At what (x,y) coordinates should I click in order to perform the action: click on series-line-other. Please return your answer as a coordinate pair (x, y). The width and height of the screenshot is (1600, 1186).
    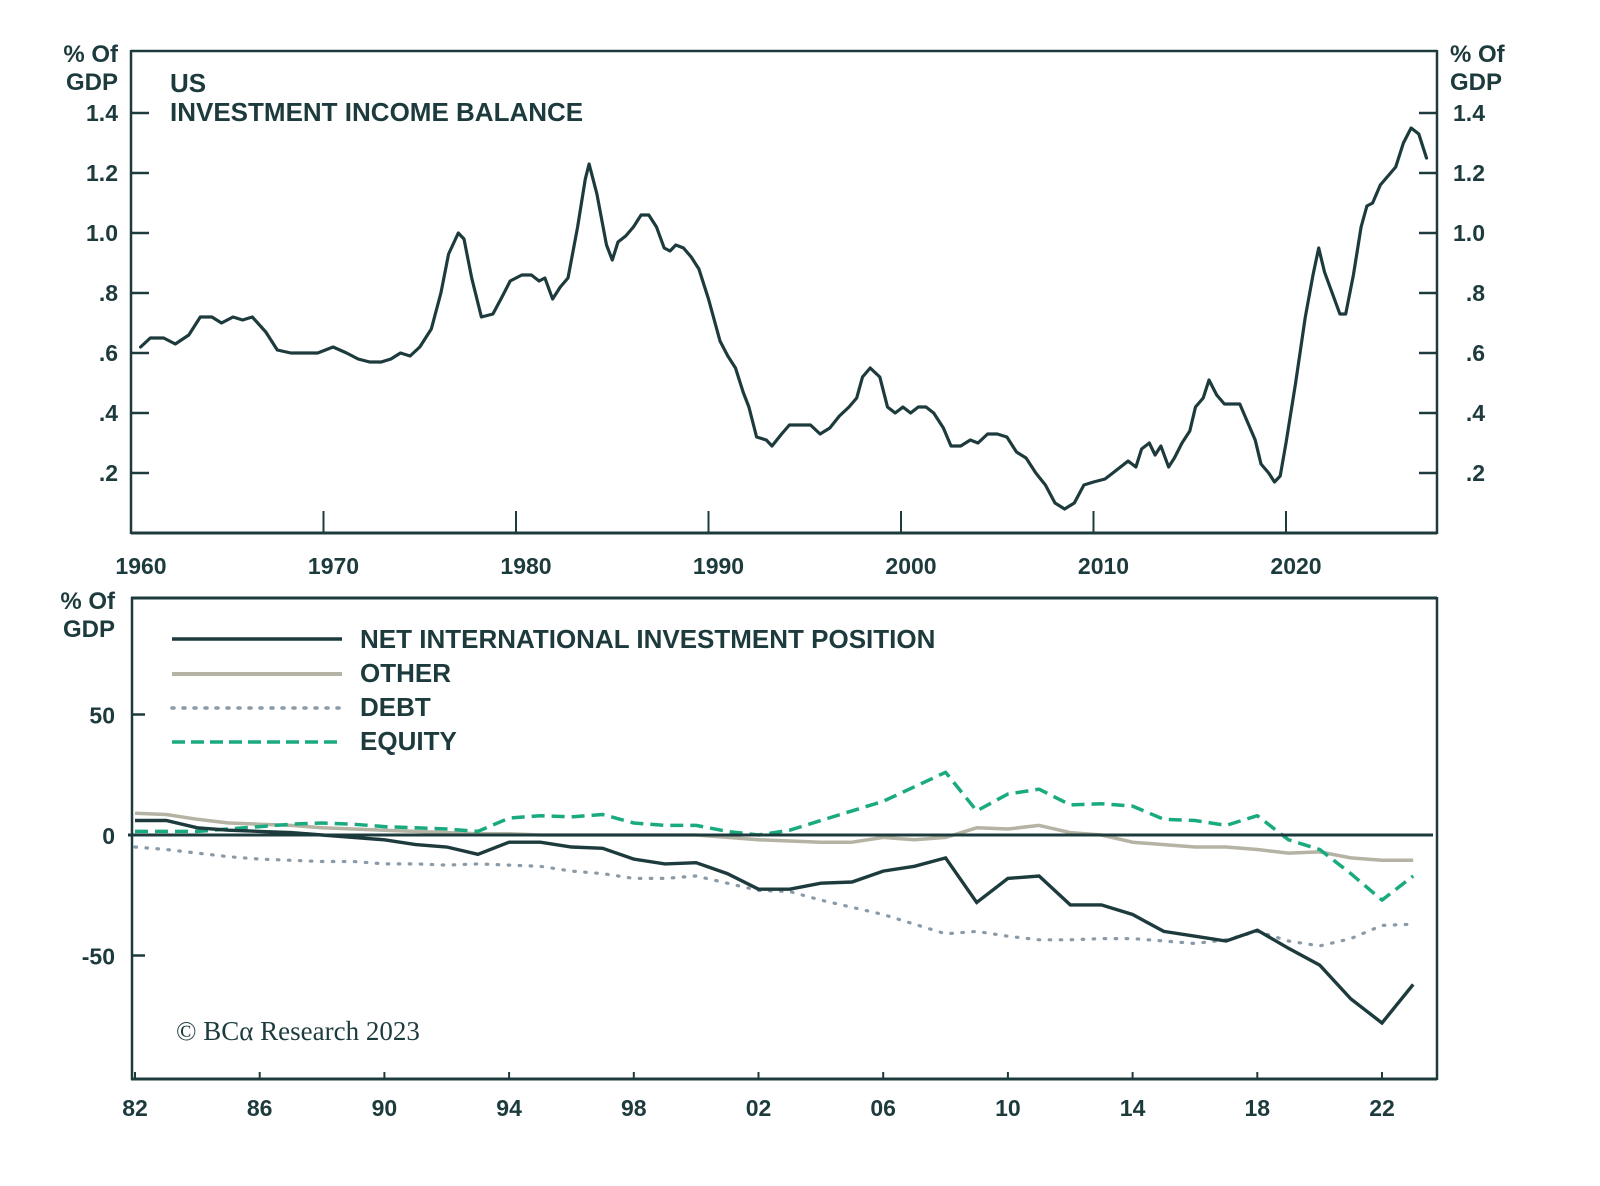
    Looking at the image, I should click on (774, 837).